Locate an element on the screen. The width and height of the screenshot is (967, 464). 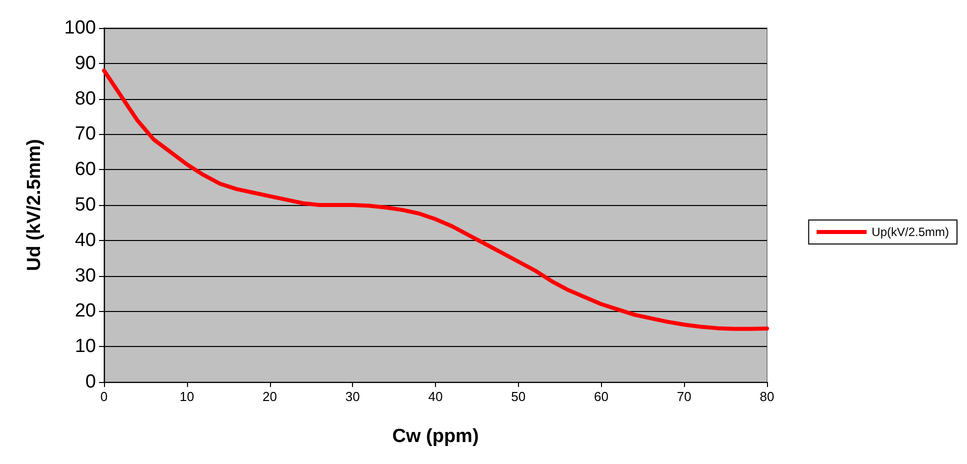
y-axis-title: Ud (kV/2.5mm) is located at coordinates (34, 205).